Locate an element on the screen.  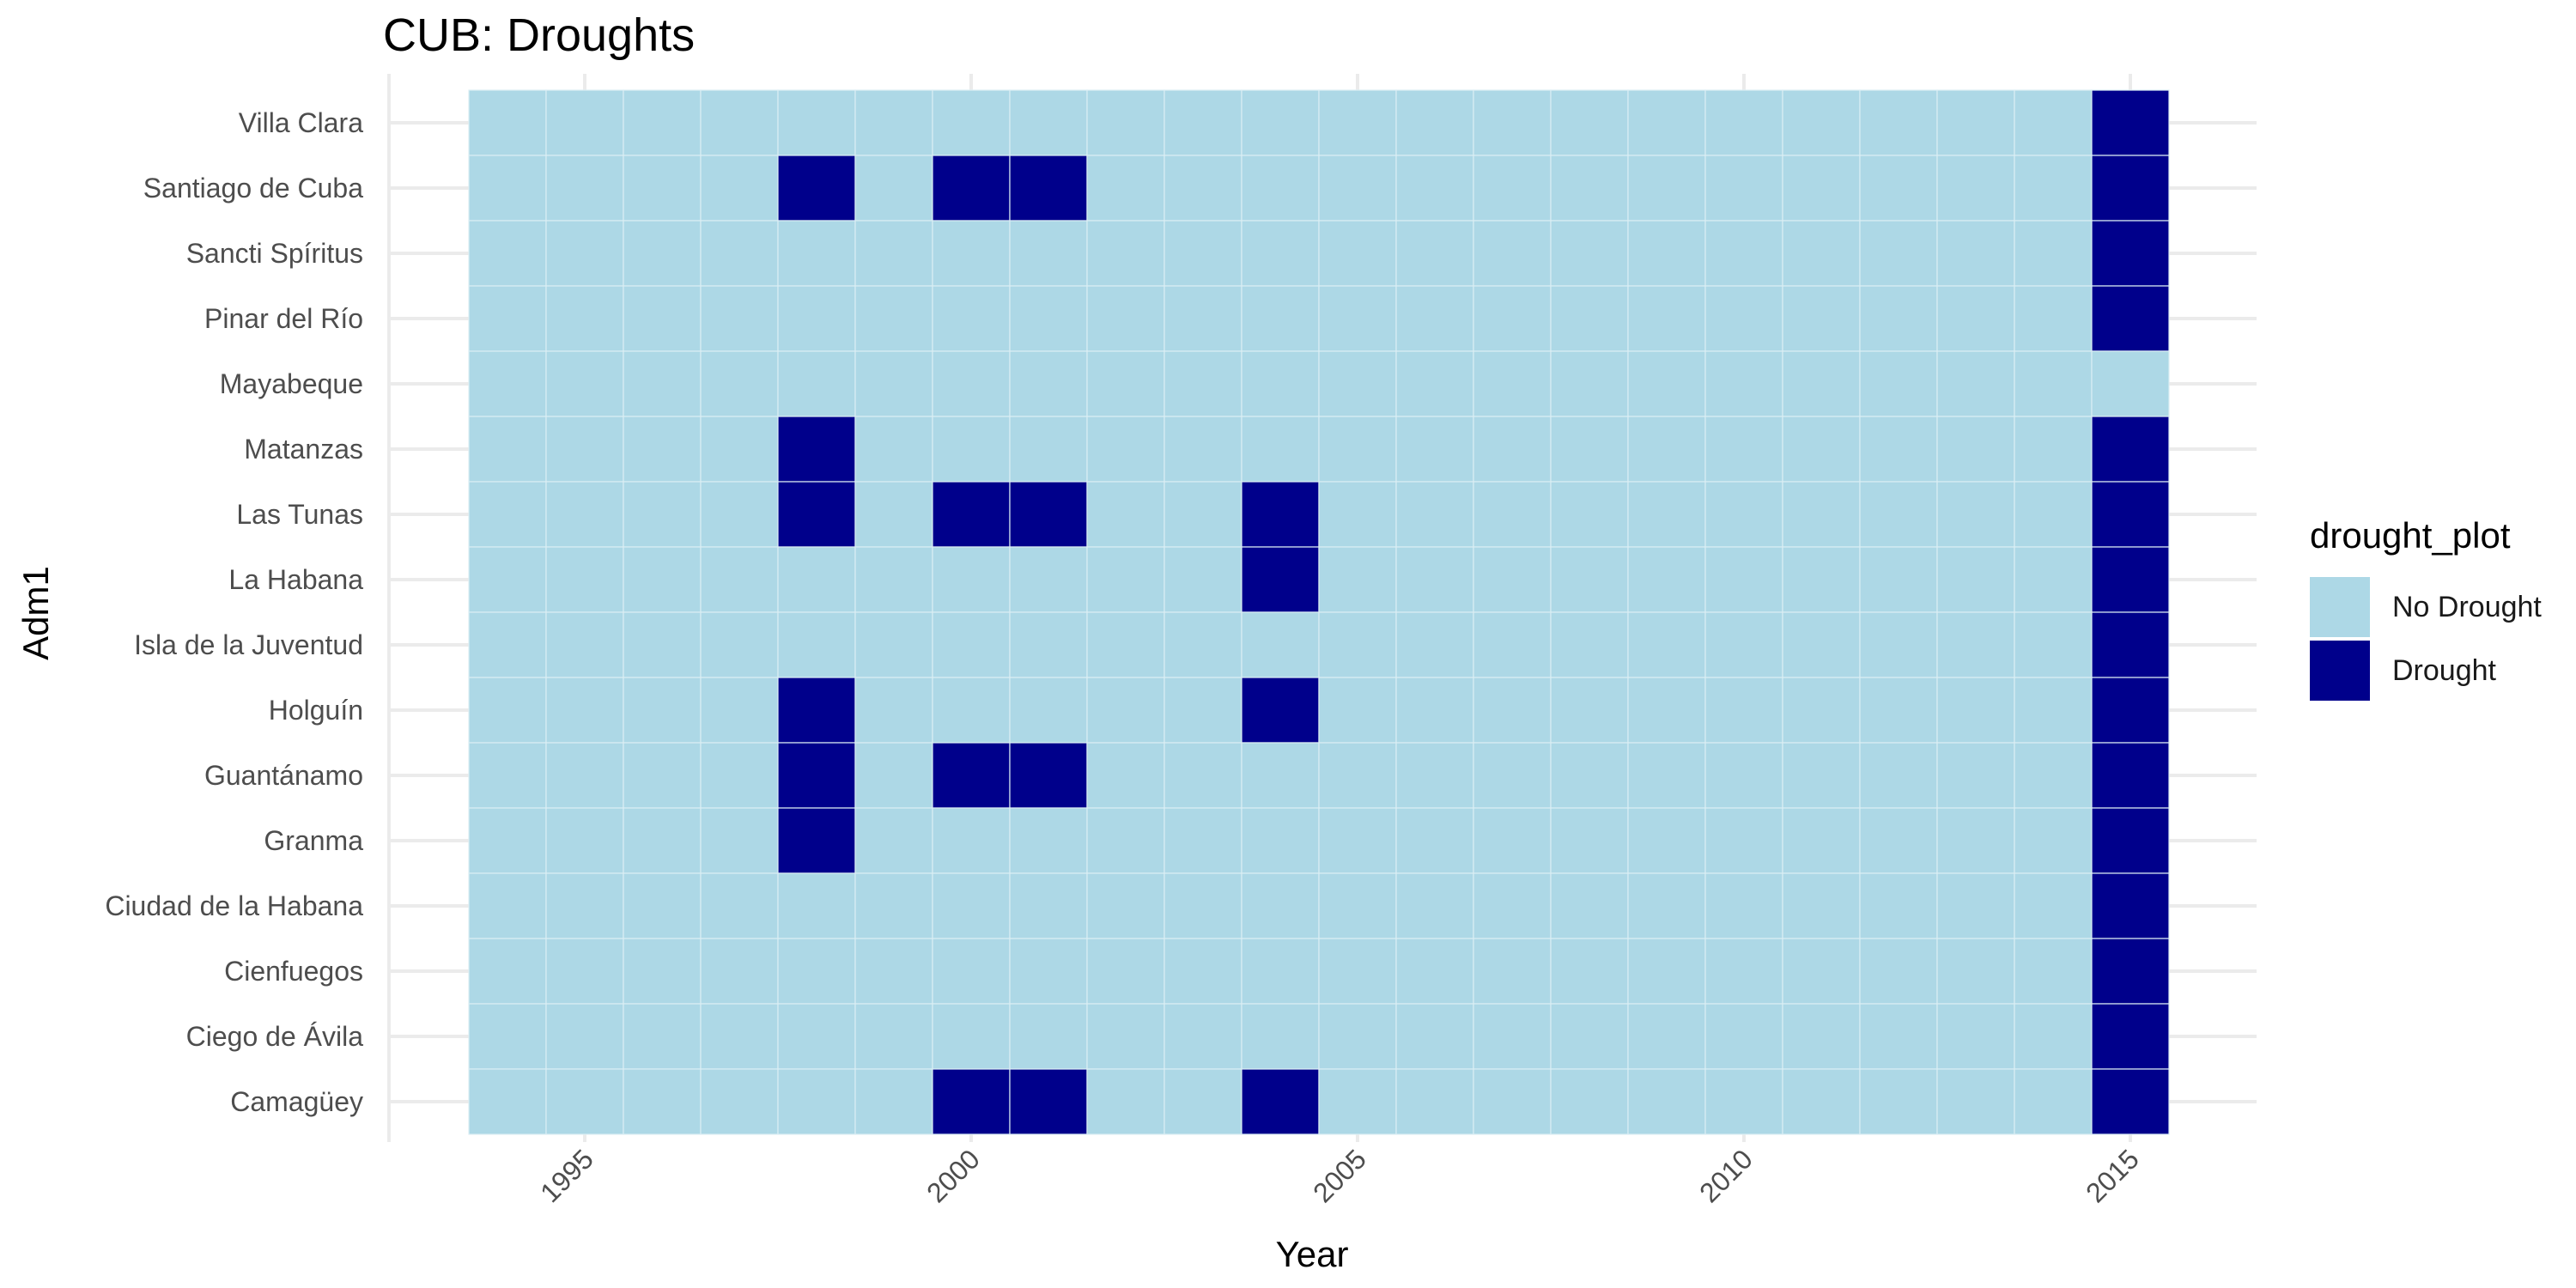
legend: drought_plot No Drought Drought is located at coordinates (2426, 608).